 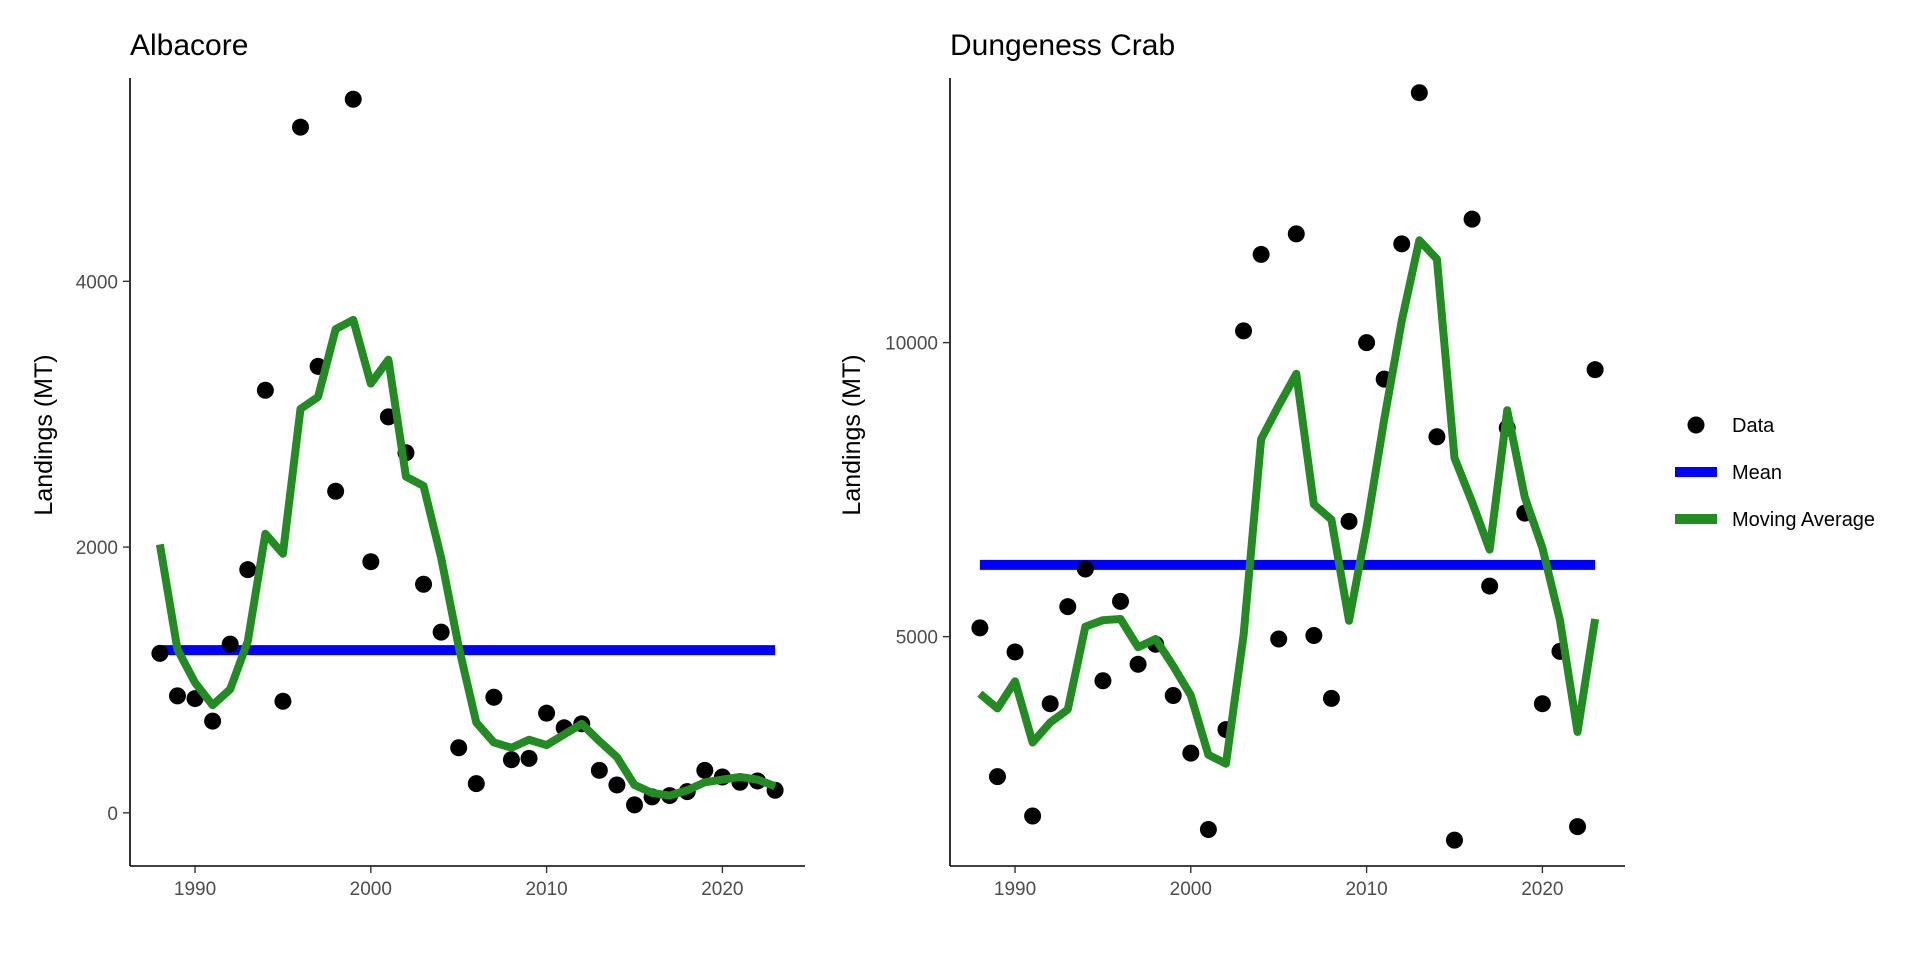 What do you see at coordinates (1062, 45) in the screenshot?
I see `chart-title: Dungeness Crab` at bounding box center [1062, 45].